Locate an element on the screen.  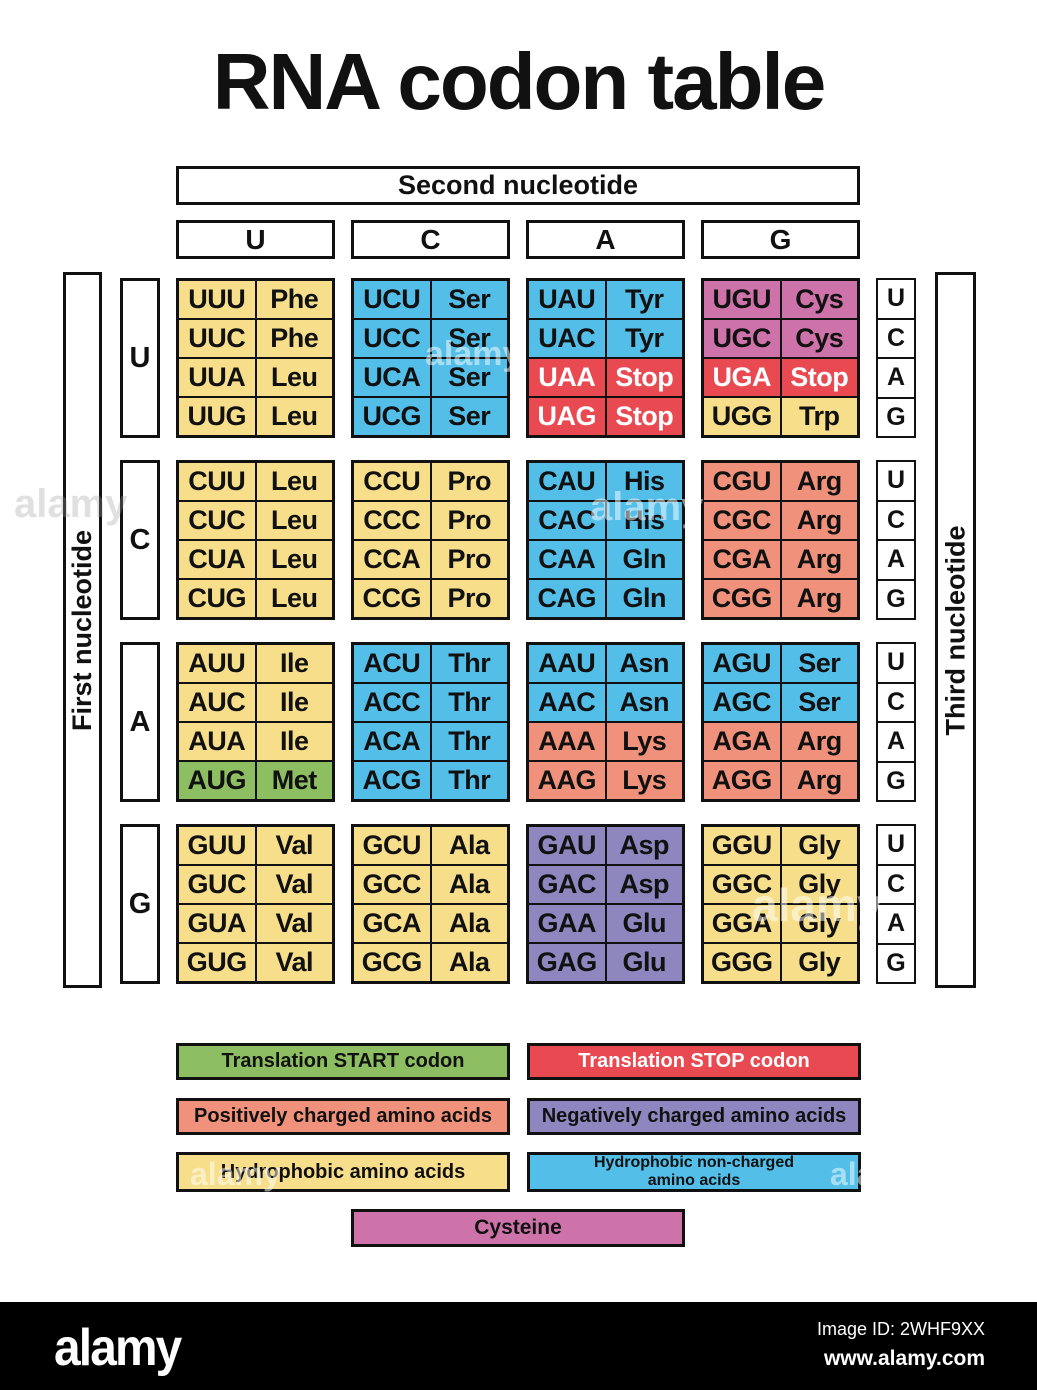
codon-cell: CGC is located at coordinates (742, 520).